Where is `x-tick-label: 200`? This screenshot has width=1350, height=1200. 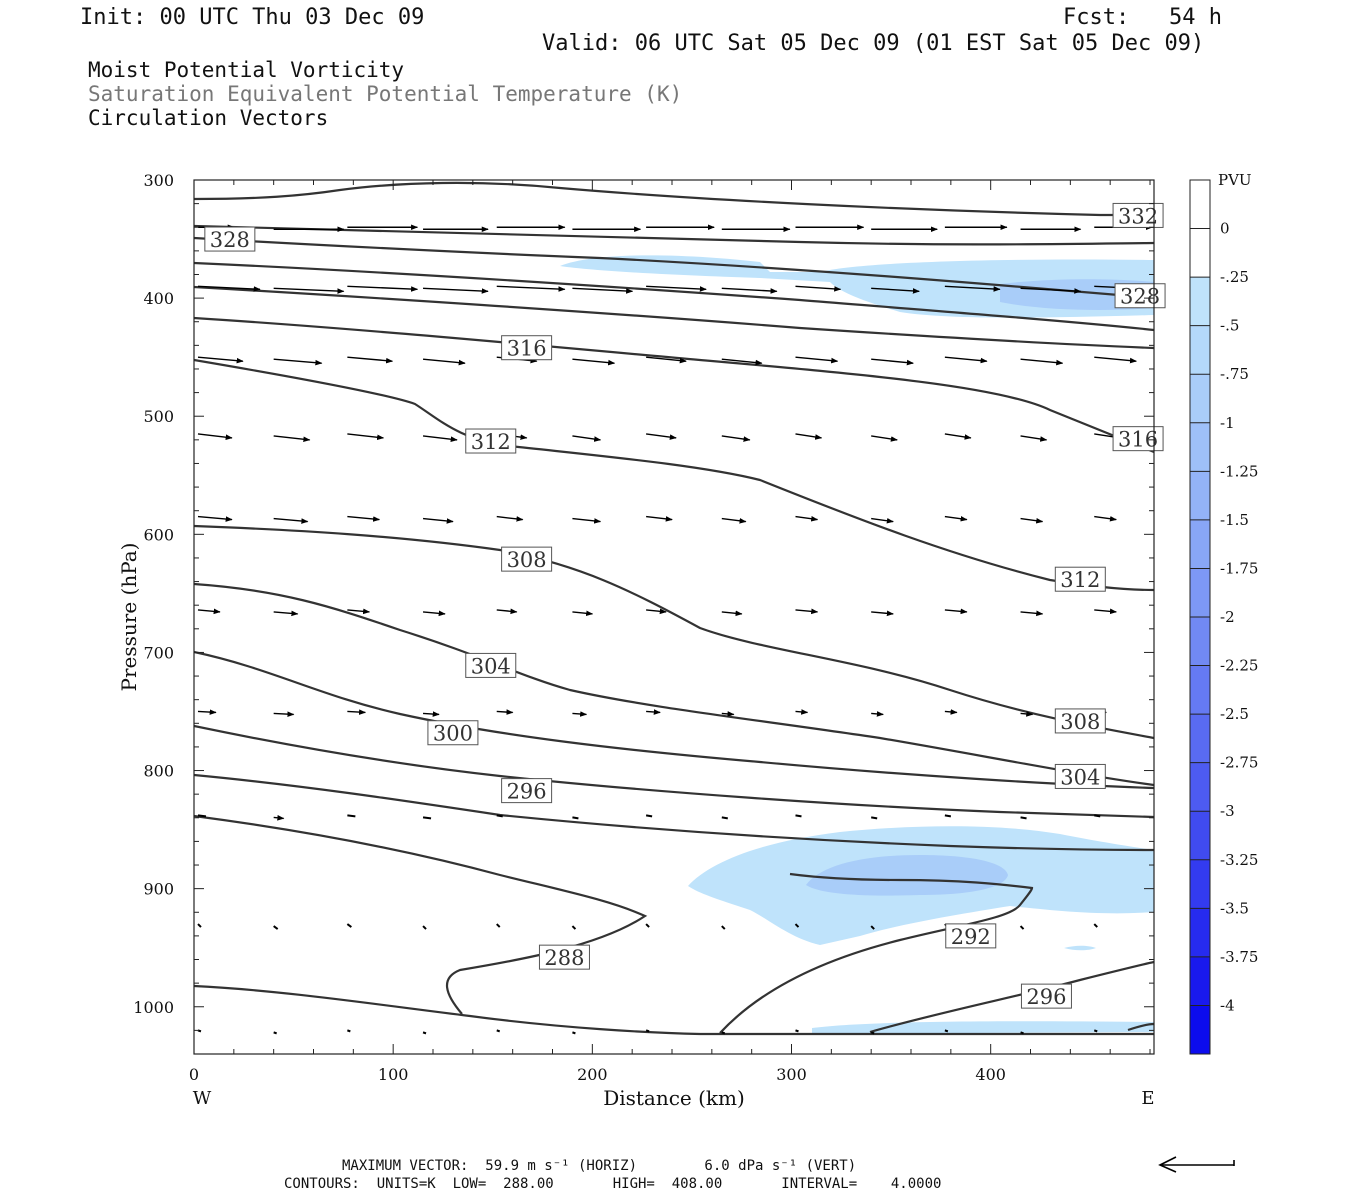 x-tick-label: 200 is located at coordinates (592, 1074).